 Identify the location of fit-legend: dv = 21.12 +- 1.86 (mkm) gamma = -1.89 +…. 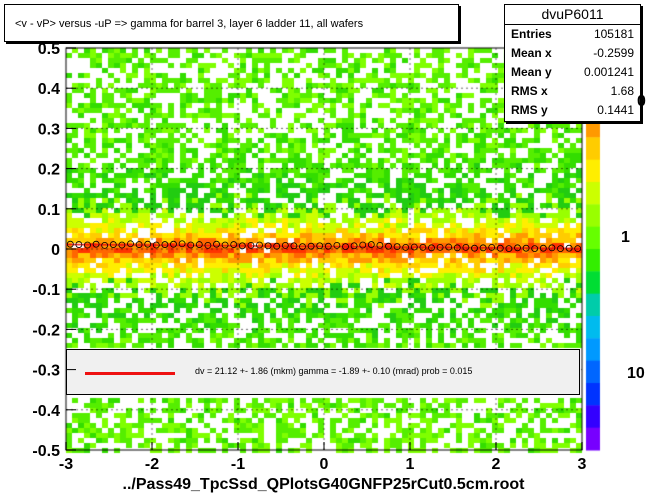
(323, 372).